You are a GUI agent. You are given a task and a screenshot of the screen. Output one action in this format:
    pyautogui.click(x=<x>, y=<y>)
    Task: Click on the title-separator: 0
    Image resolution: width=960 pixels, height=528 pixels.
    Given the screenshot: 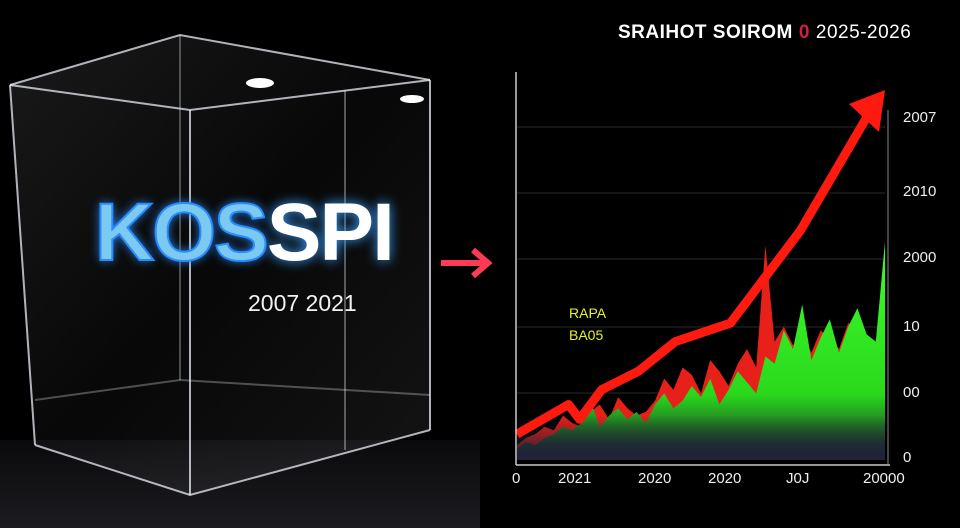 What is the action you would take?
    pyautogui.click(x=804, y=32)
    